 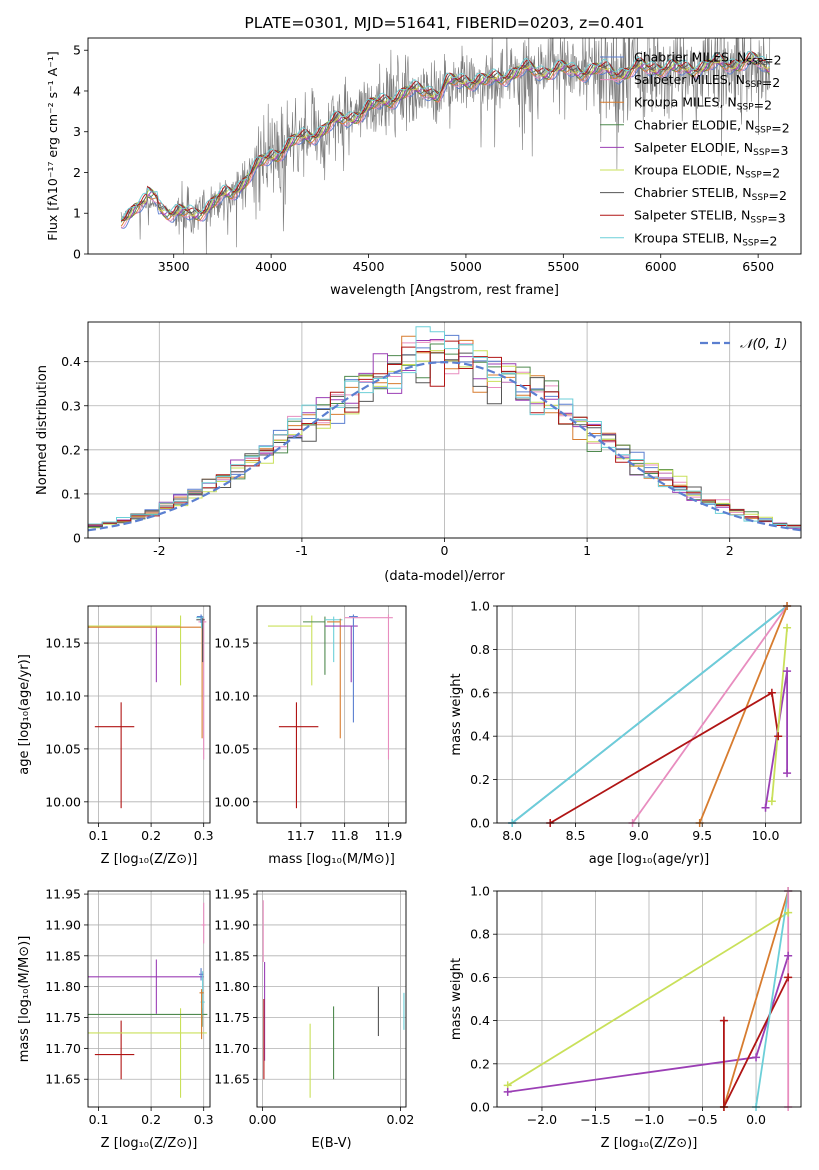 I want to click on y-tick-label: 0.6, so click(x=480, y=692).